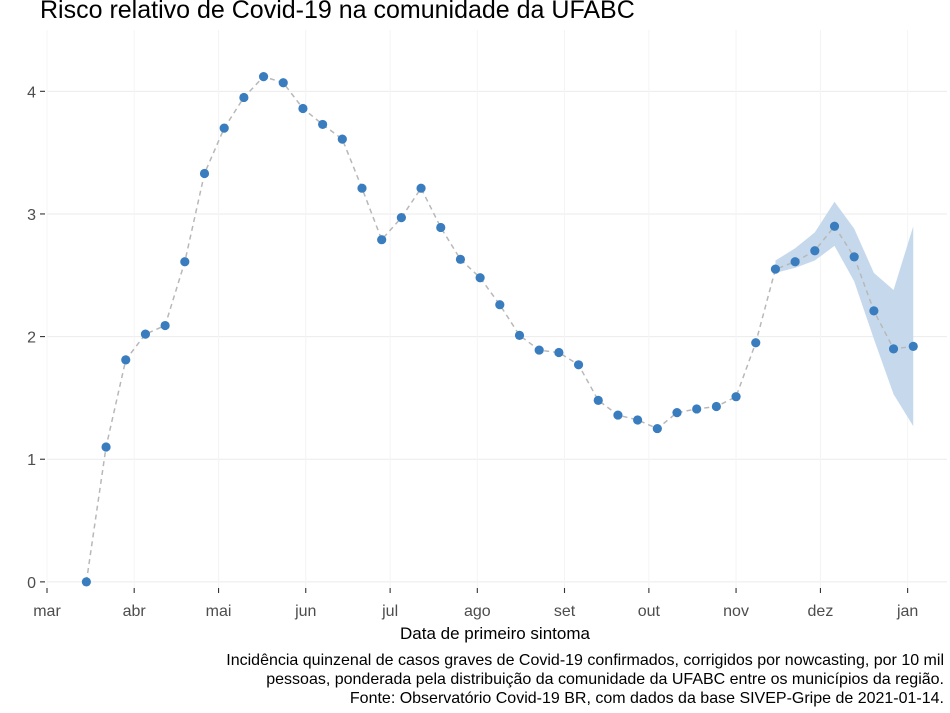 The height and width of the screenshot is (713, 950). Describe the element at coordinates (477, 611) in the screenshot. I see `x-tick-label: ago` at that location.